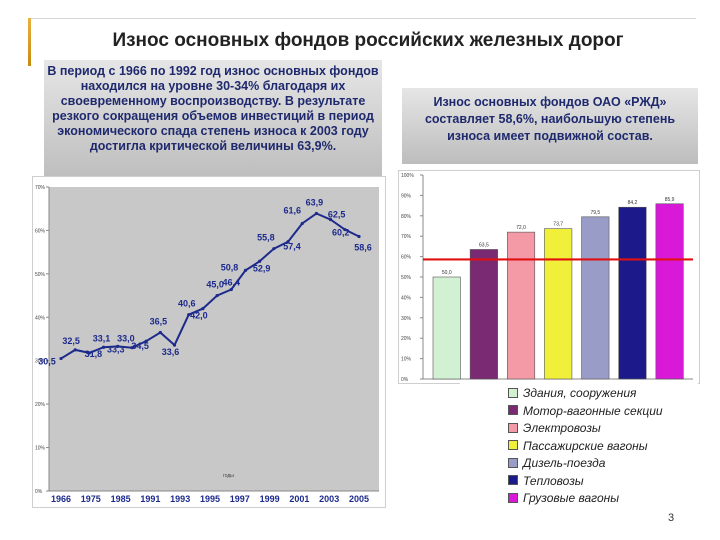 Image resolution: width=720 pixels, height=540 pixels. What do you see at coordinates (406, 360) in the screenshot?
I see `y-tick-label: 10%` at bounding box center [406, 360].